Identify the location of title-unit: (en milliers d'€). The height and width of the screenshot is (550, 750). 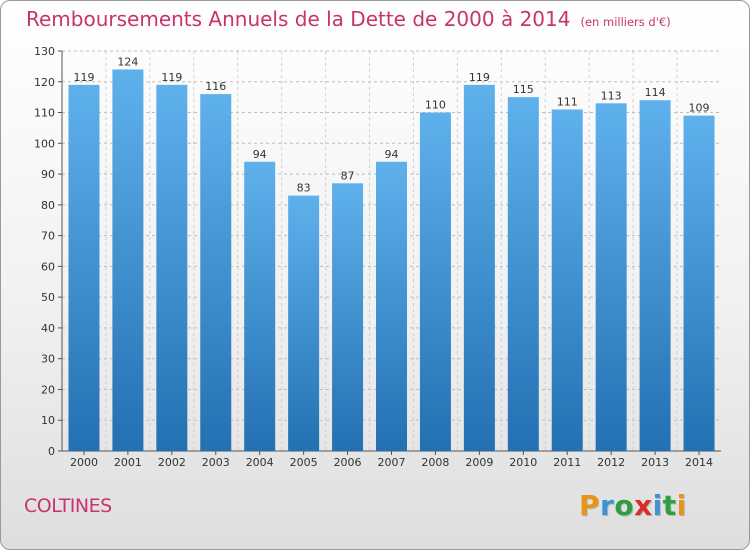
(625, 22).